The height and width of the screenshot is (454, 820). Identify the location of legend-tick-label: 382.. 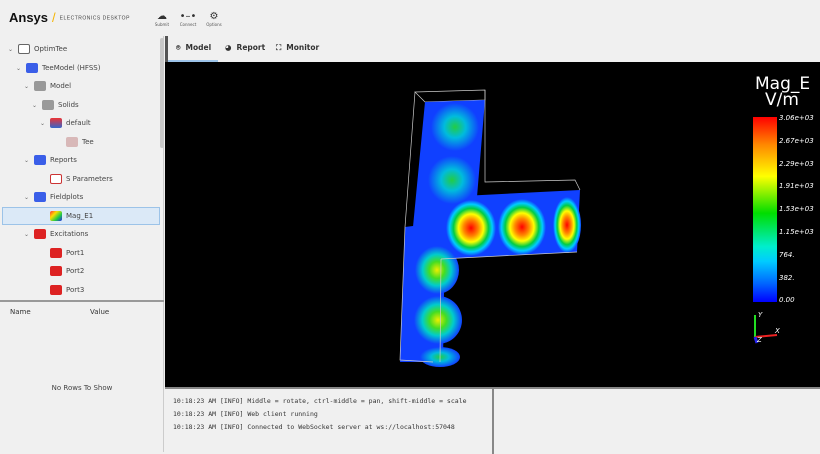
(787, 277).